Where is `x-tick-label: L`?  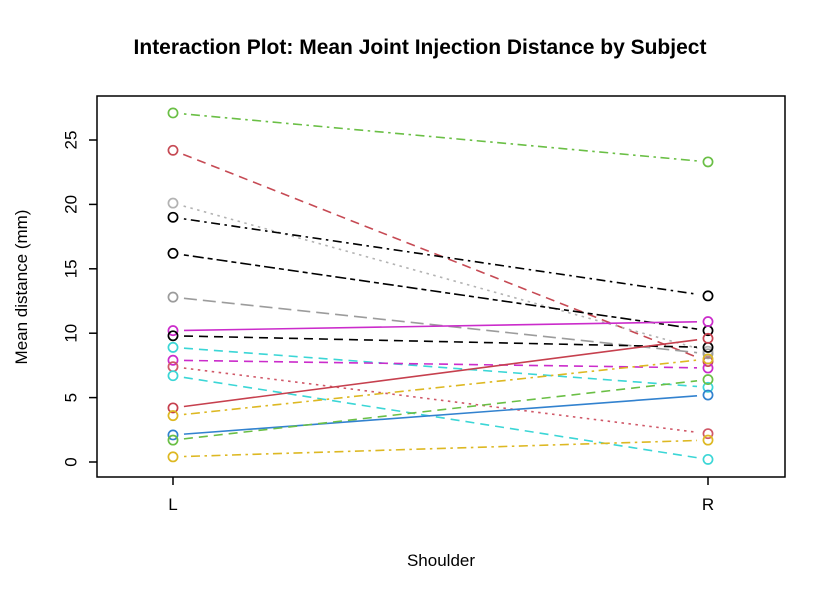 x-tick-label: L is located at coordinates (172, 504).